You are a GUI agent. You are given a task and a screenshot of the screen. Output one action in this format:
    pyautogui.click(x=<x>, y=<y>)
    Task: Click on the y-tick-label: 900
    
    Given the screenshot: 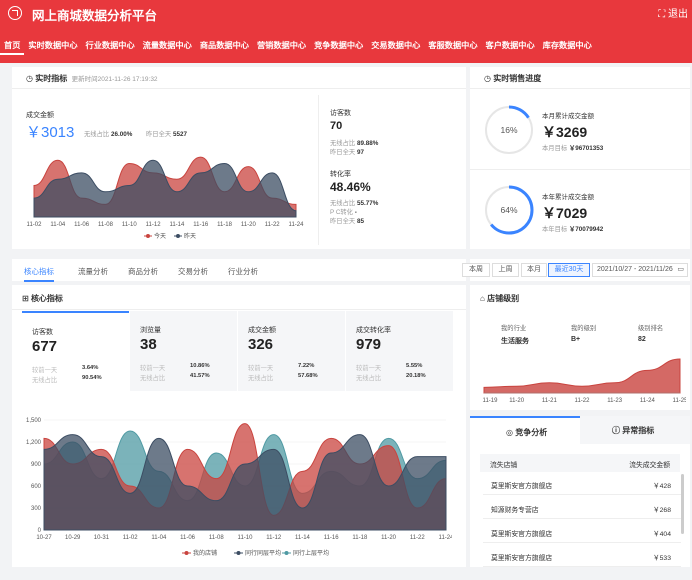 What is the action you would take?
    pyautogui.click(x=36, y=465)
    